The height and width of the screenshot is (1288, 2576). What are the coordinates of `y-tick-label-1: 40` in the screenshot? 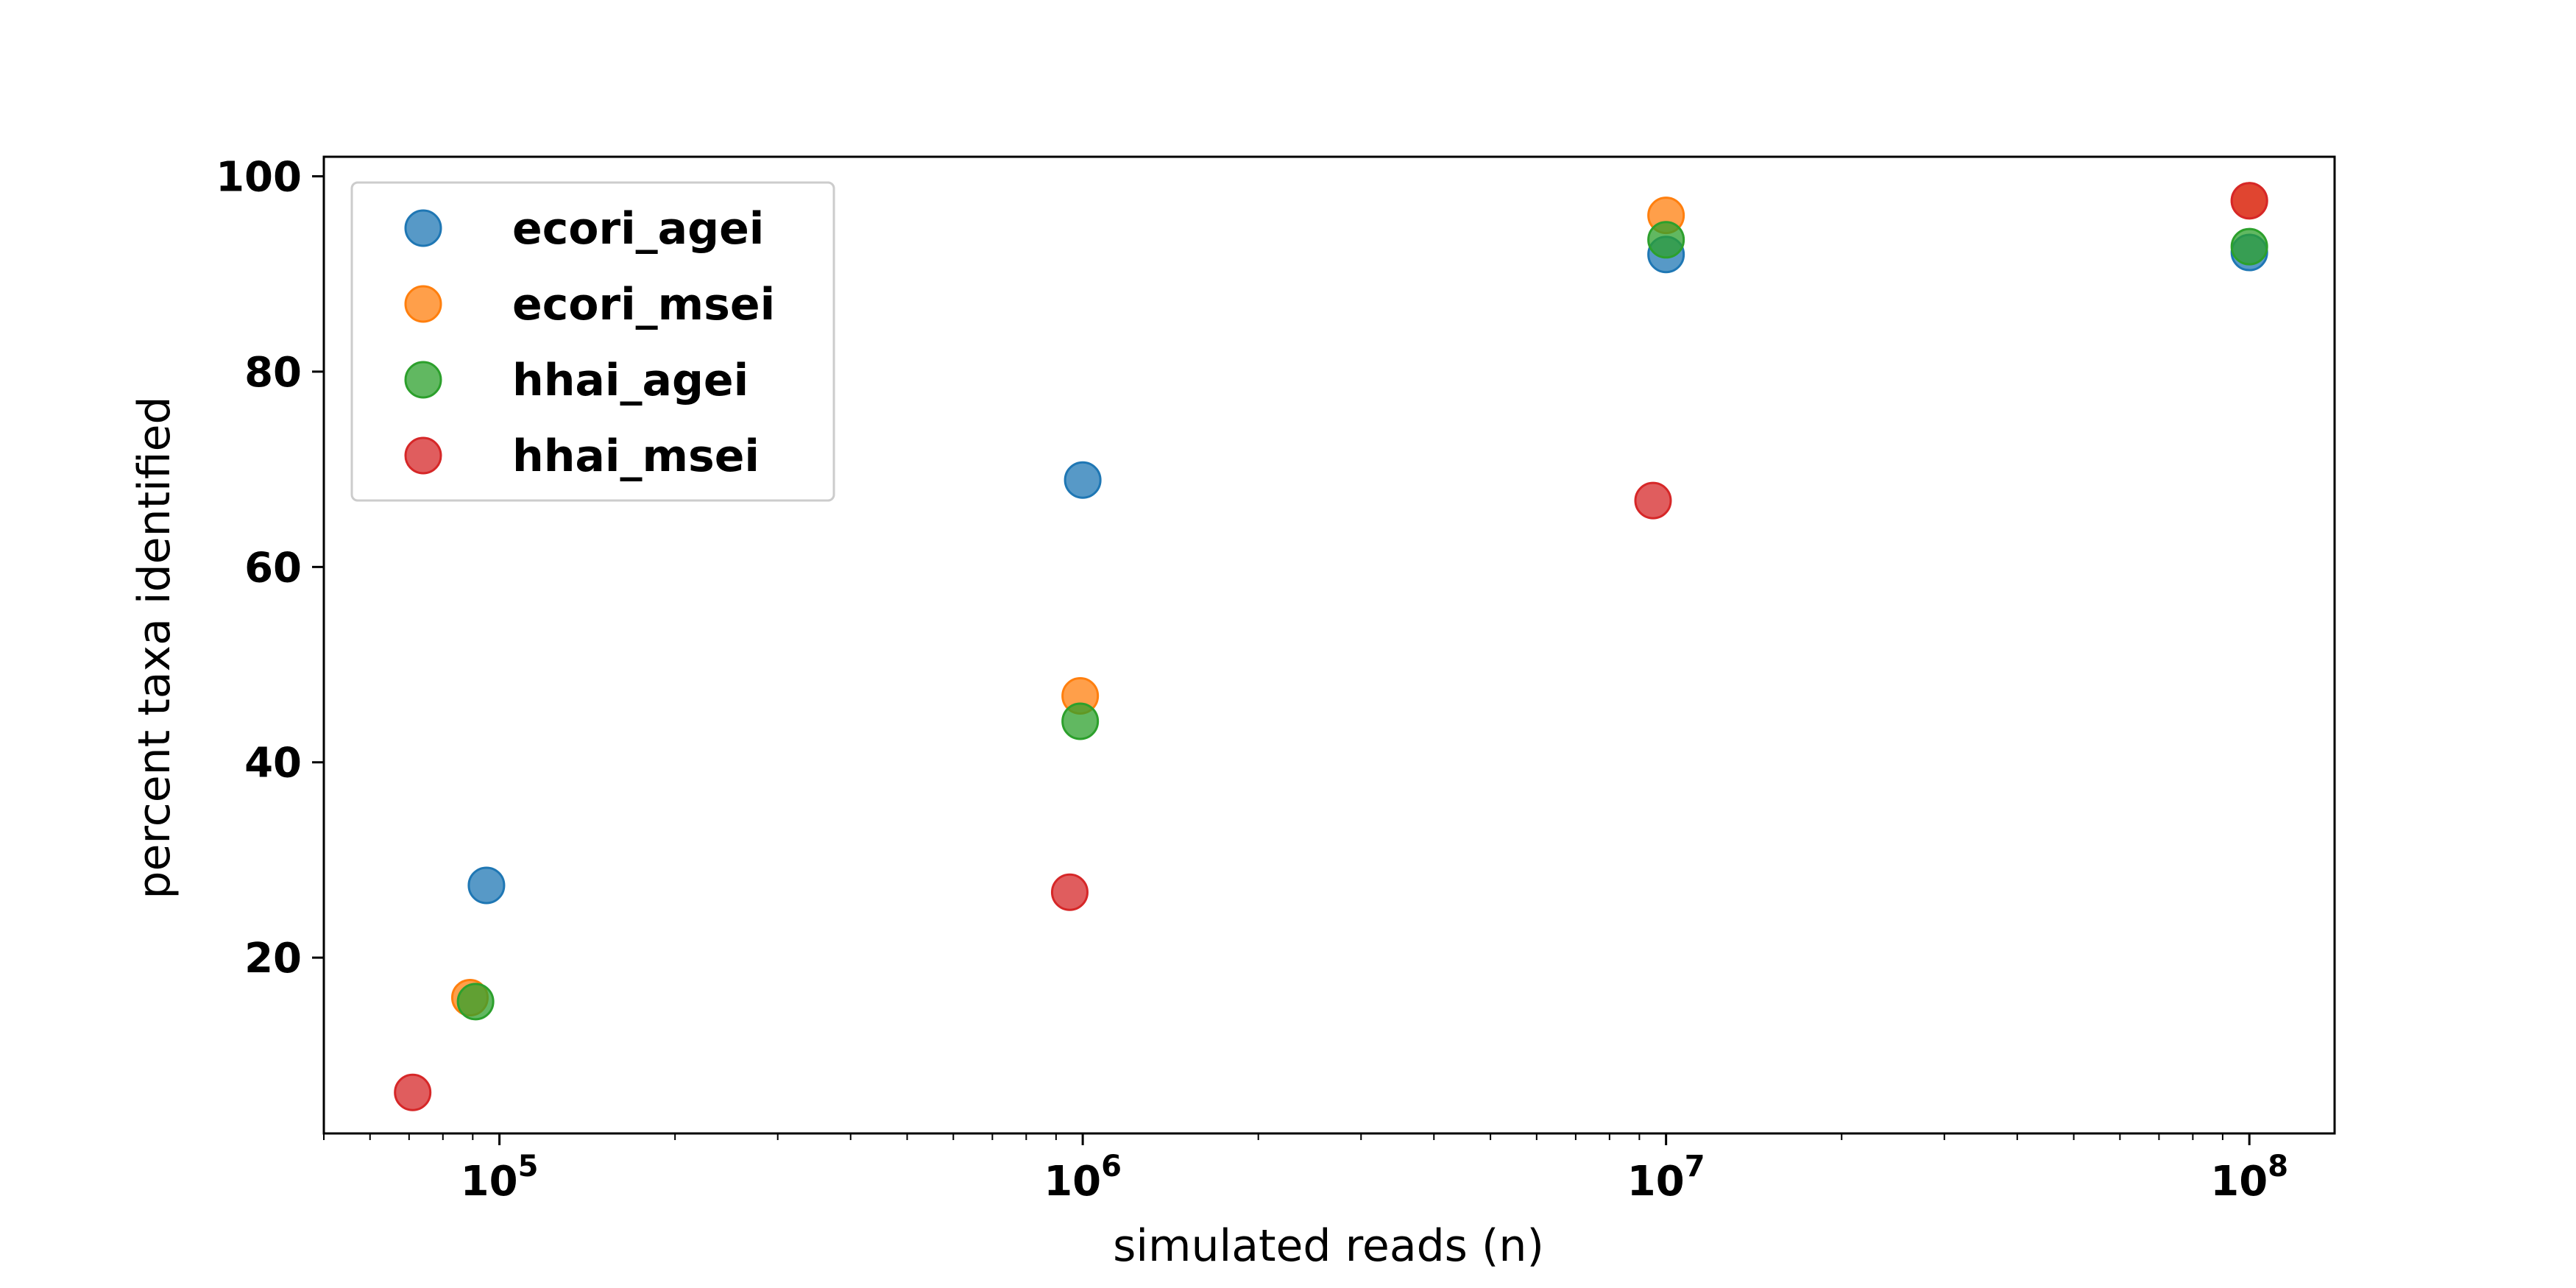 It's located at (273, 764).